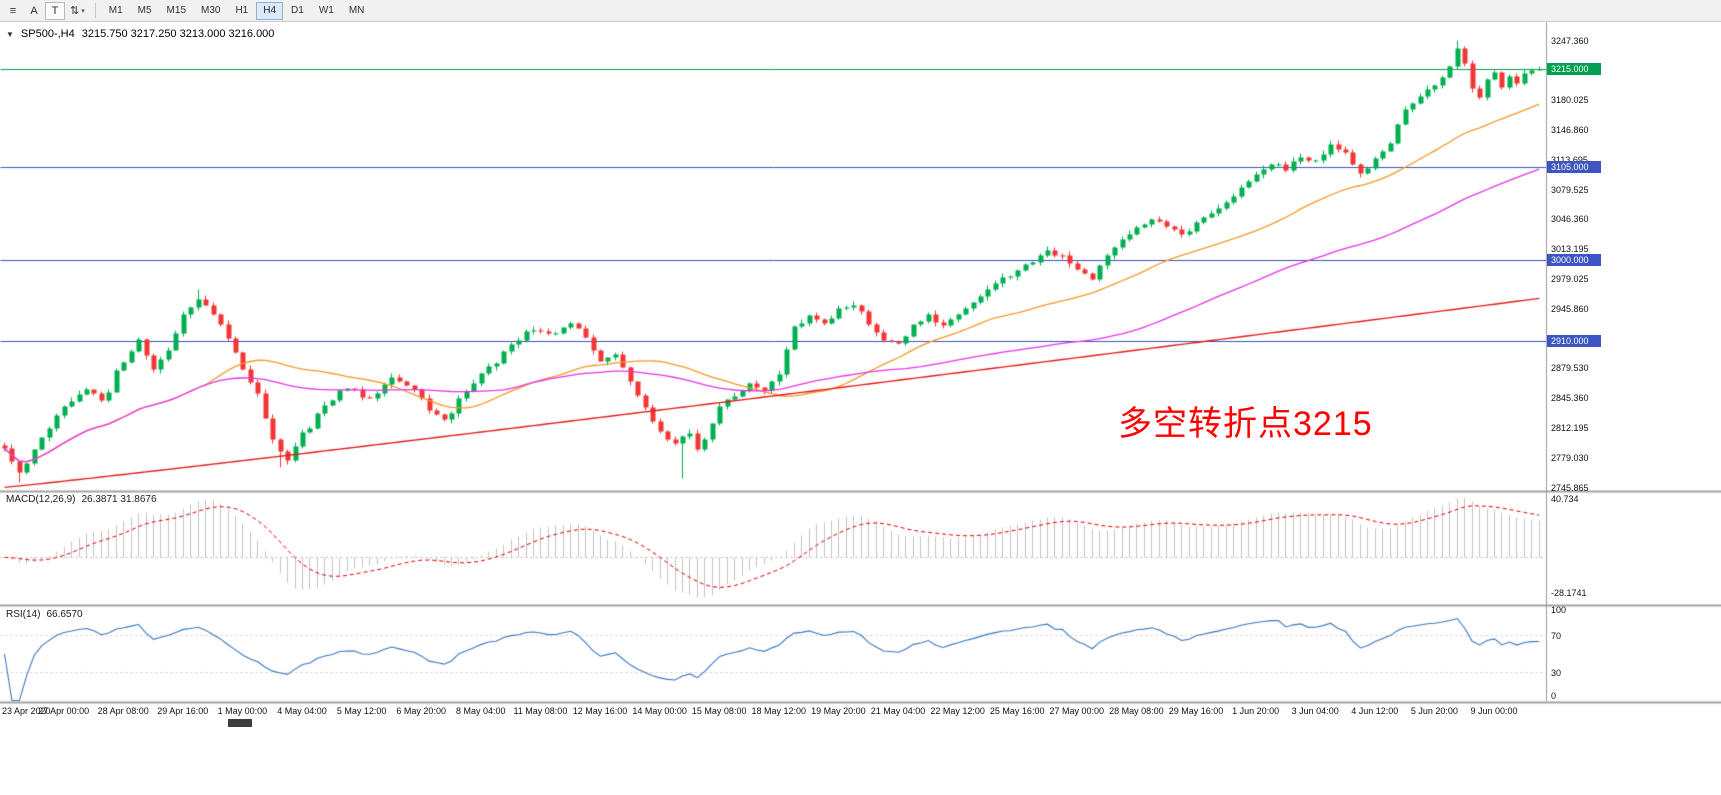  Describe the element at coordinates (83, 11) in the screenshot. I see `chevron-down-icon: ▾` at that location.